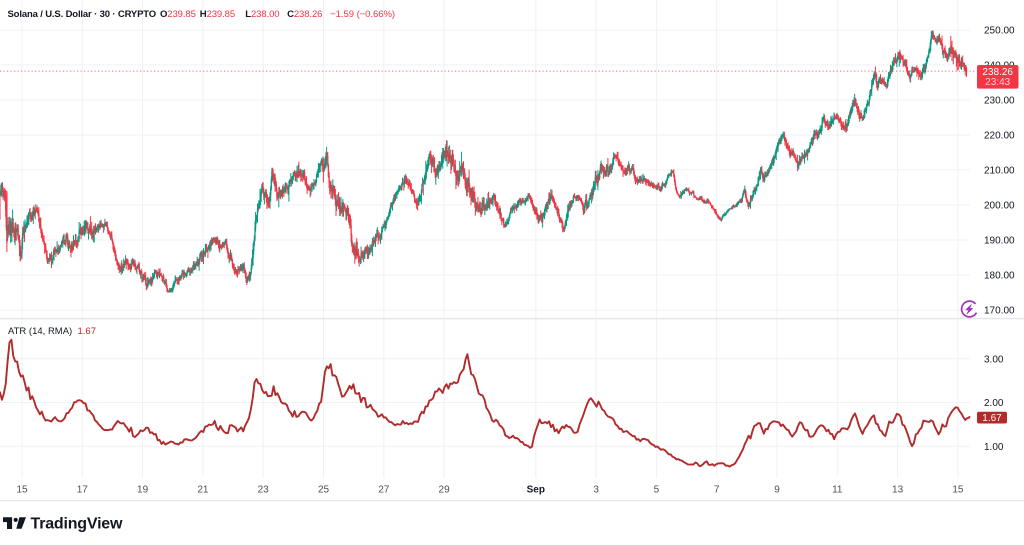 The height and width of the screenshot is (545, 1024). I want to click on svg-text: 13, so click(898, 490).